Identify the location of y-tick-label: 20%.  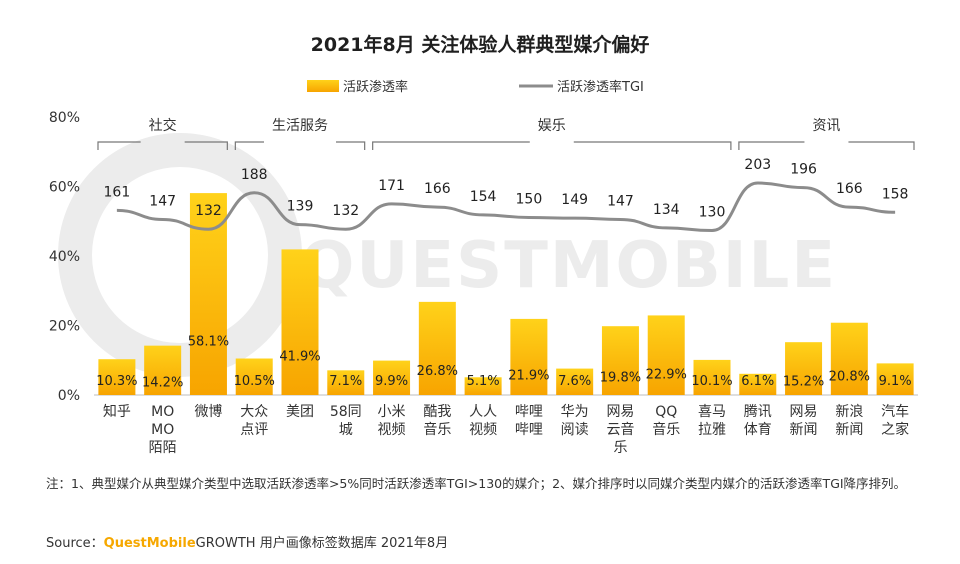
(64, 327).